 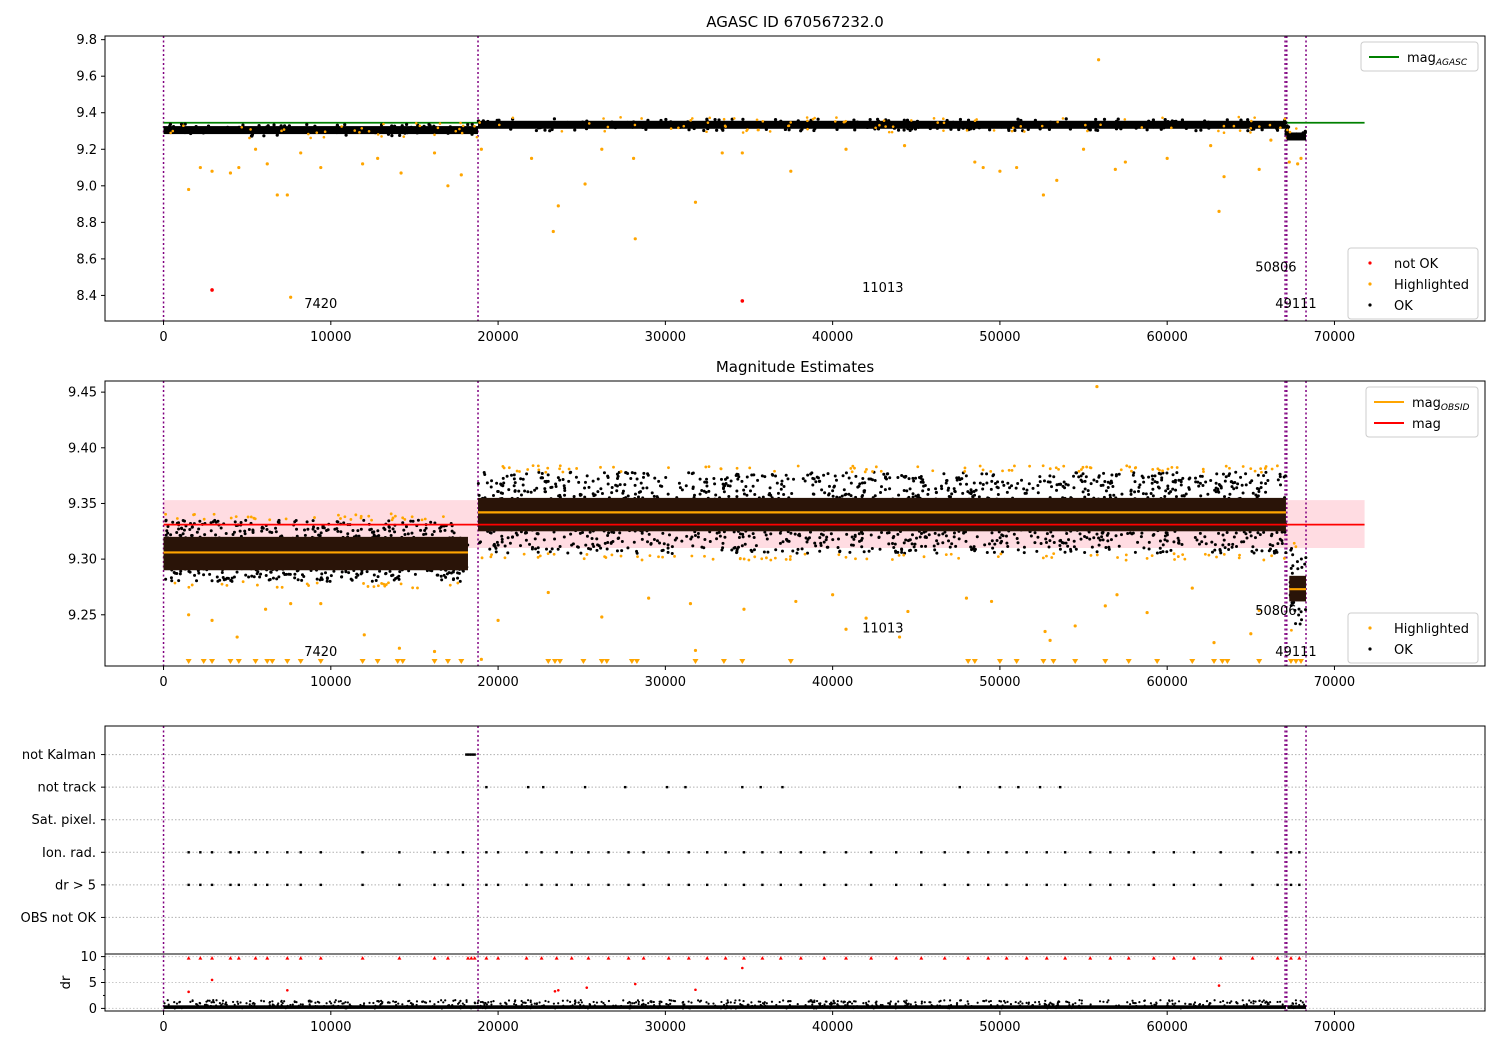 I want to click on obsid-label: 11013, so click(x=882, y=288).